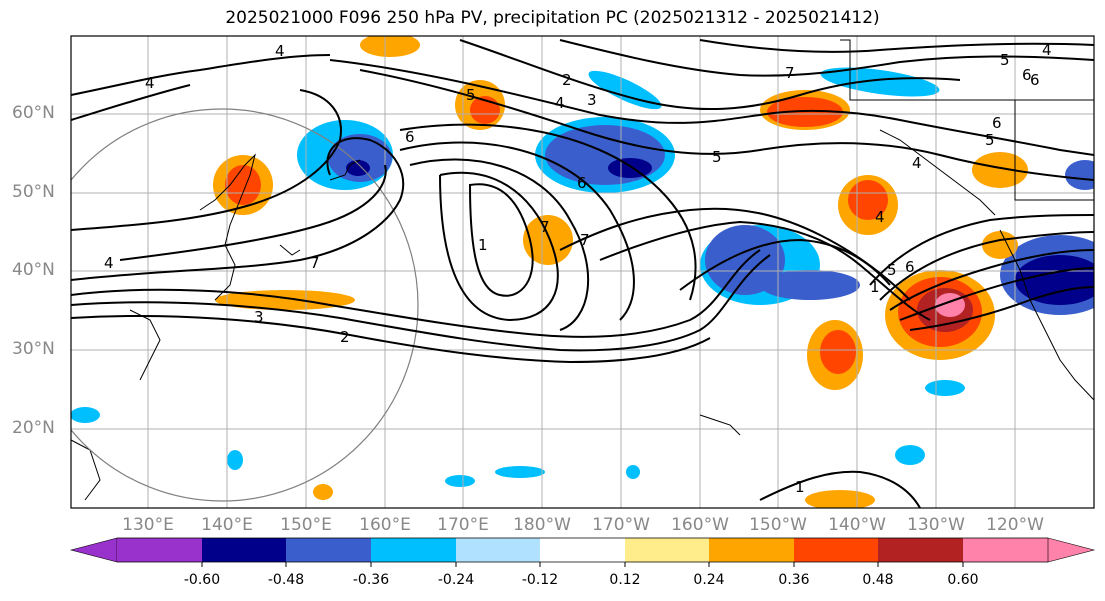  What do you see at coordinates (463, 525) in the screenshot?
I see `lon-label-170e: 170°E` at bounding box center [463, 525].